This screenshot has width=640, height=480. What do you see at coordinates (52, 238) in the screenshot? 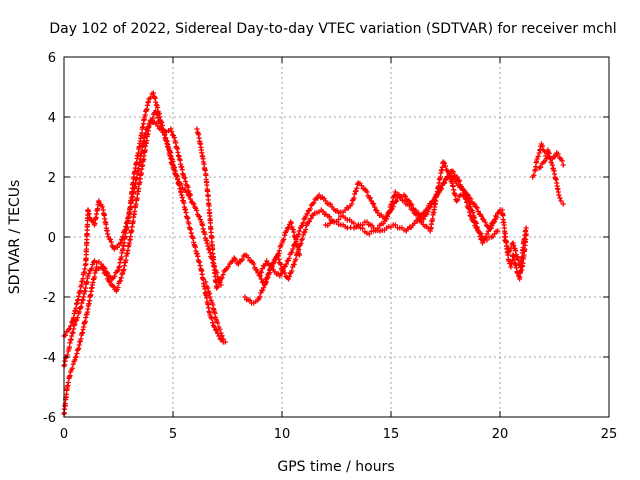
I see `y-tick-label: 0` at bounding box center [52, 238].